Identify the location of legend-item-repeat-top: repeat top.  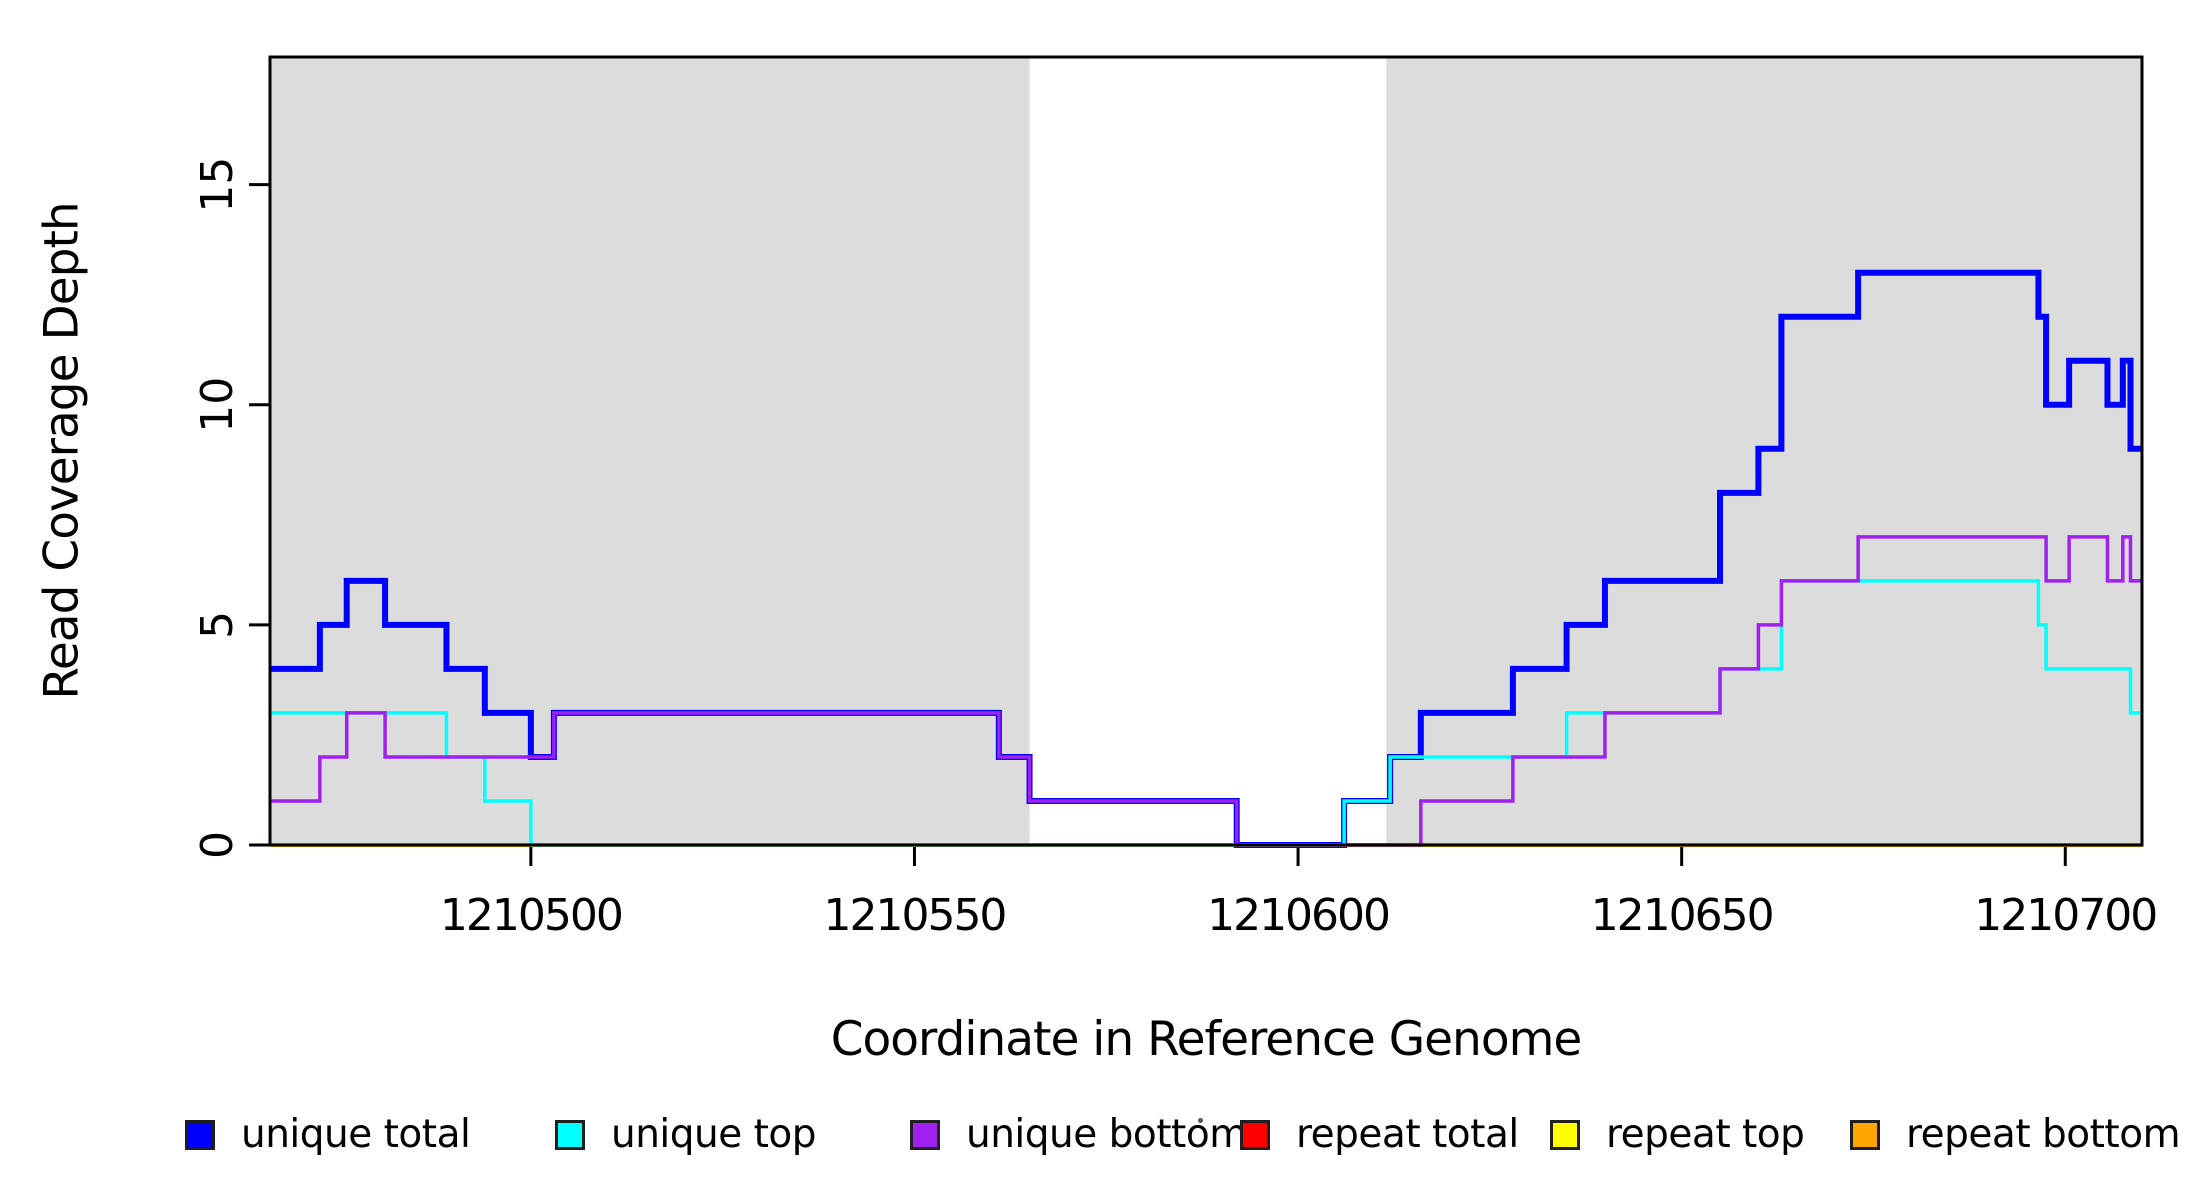
(1677, 1134).